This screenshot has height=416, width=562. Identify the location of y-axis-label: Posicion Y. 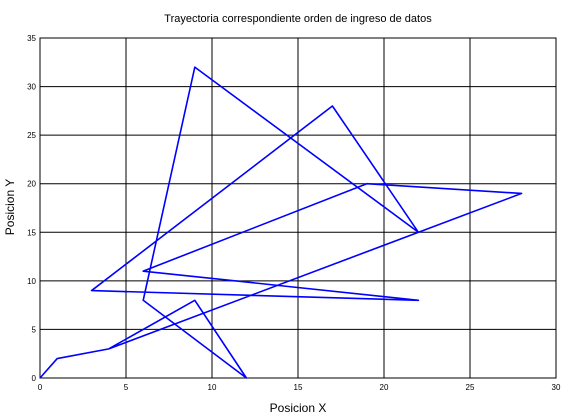
(10, 207).